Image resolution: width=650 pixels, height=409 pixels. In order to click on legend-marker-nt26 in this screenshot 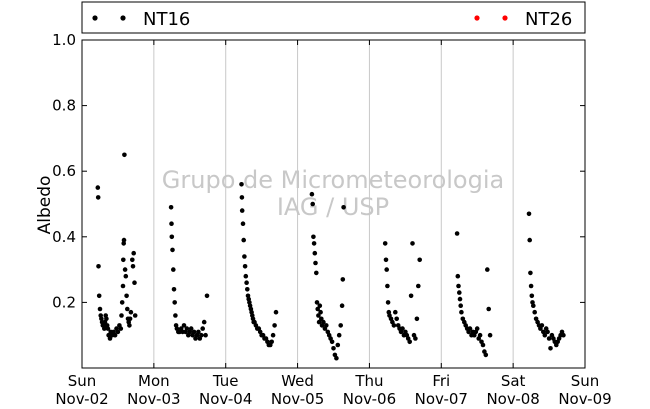, I will do `click(505, 18)`.